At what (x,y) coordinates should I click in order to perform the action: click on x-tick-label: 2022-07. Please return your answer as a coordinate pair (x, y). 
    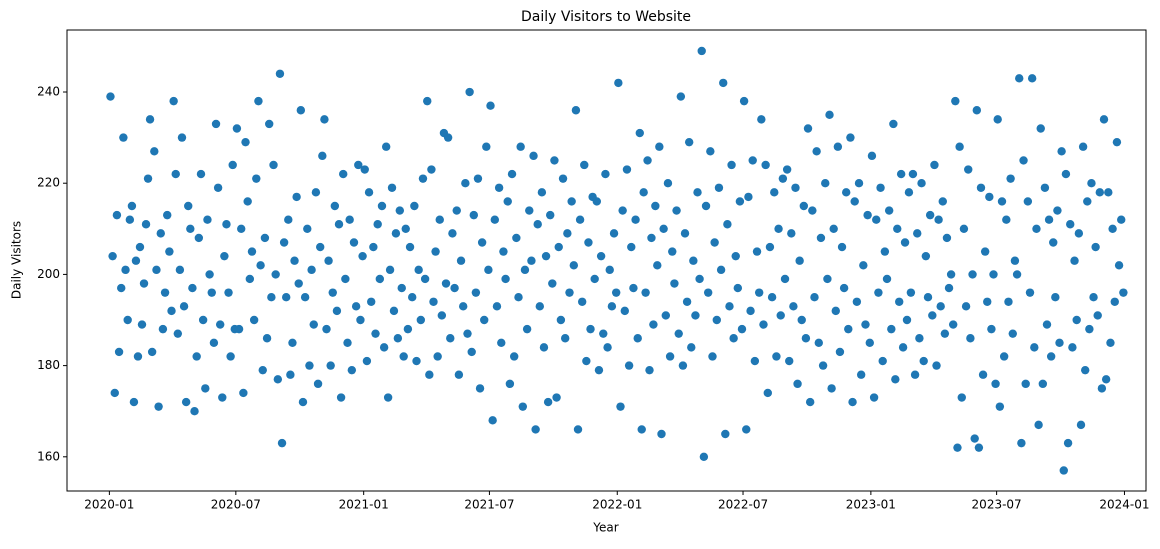
    Looking at the image, I should click on (743, 505).